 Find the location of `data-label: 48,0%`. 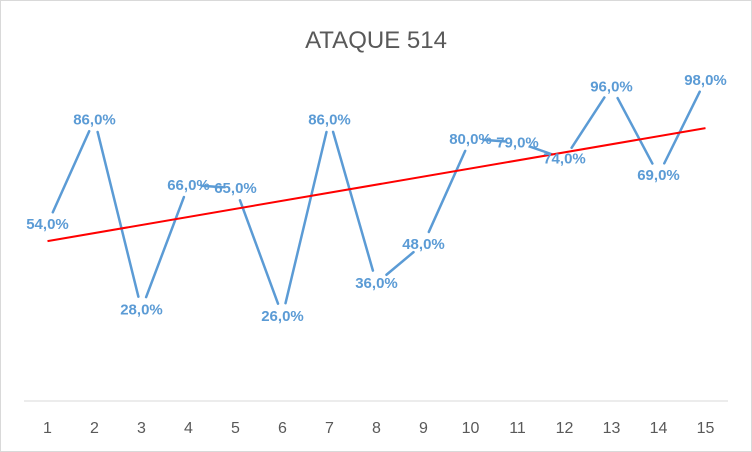

data-label: 48,0% is located at coordinates (423, 244).